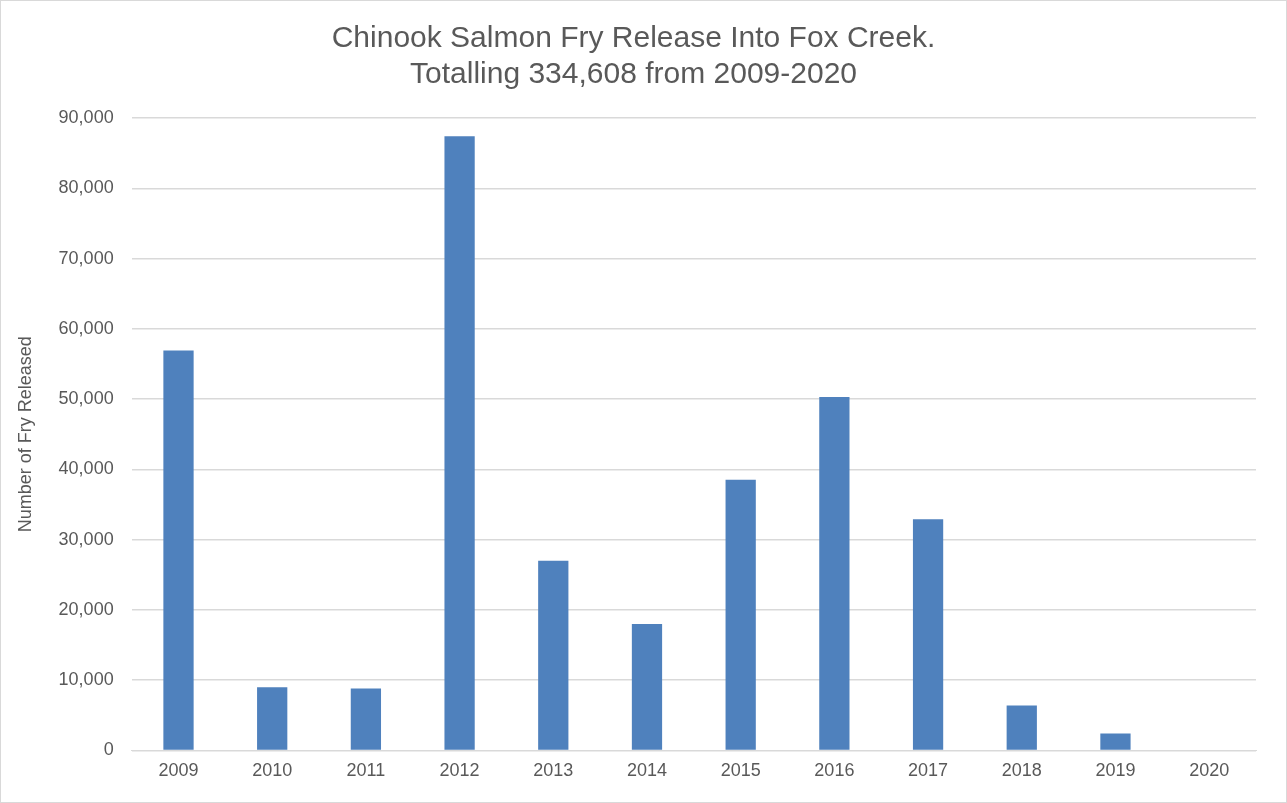  Describe the element at coordinates (86, 468) in the screenshot. I see `y-tick-label: 40,000` at that location.